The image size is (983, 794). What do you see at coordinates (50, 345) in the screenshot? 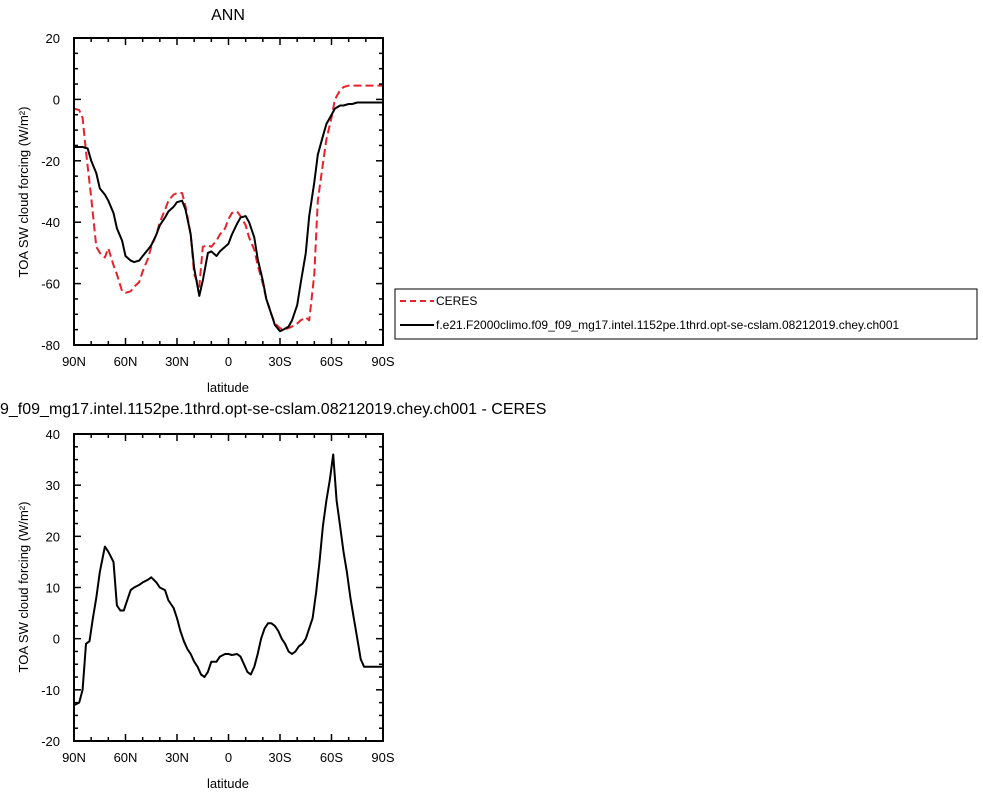
I see `y-tick-label: -80` at bounding box center [50, 345].